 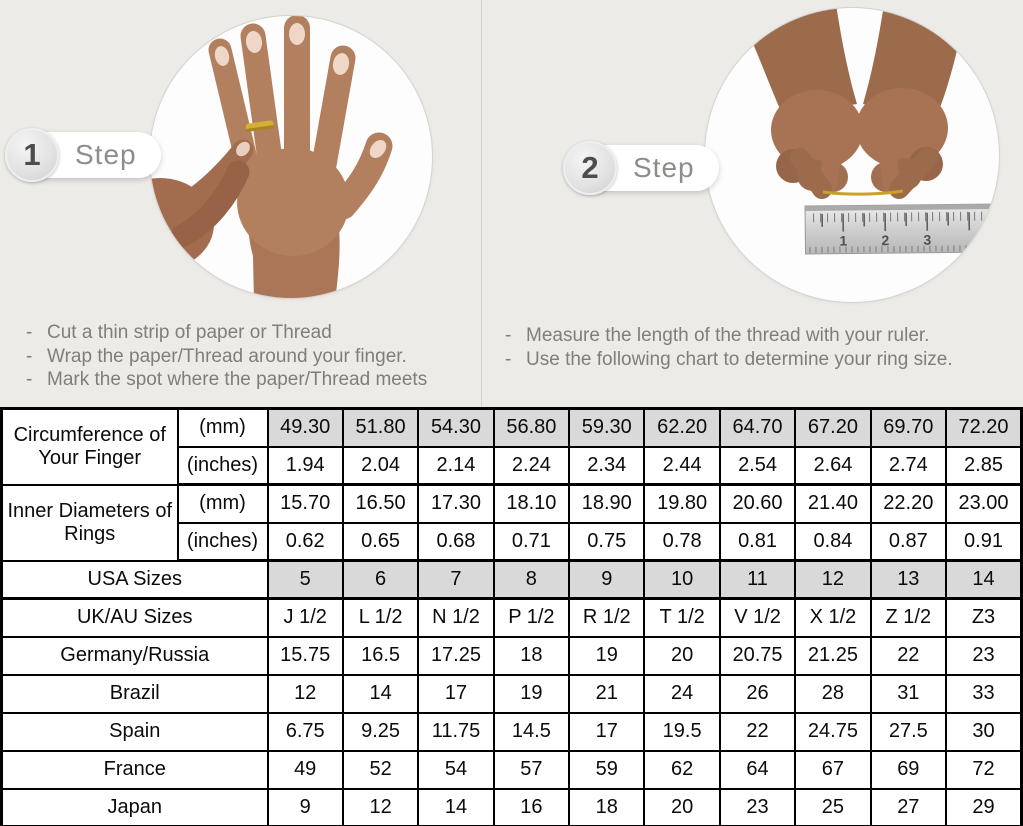 What do you see at coordinates (984, 427) in the screenshot?
I see `value-cell: 72.20` at bounding box center [984, 427].